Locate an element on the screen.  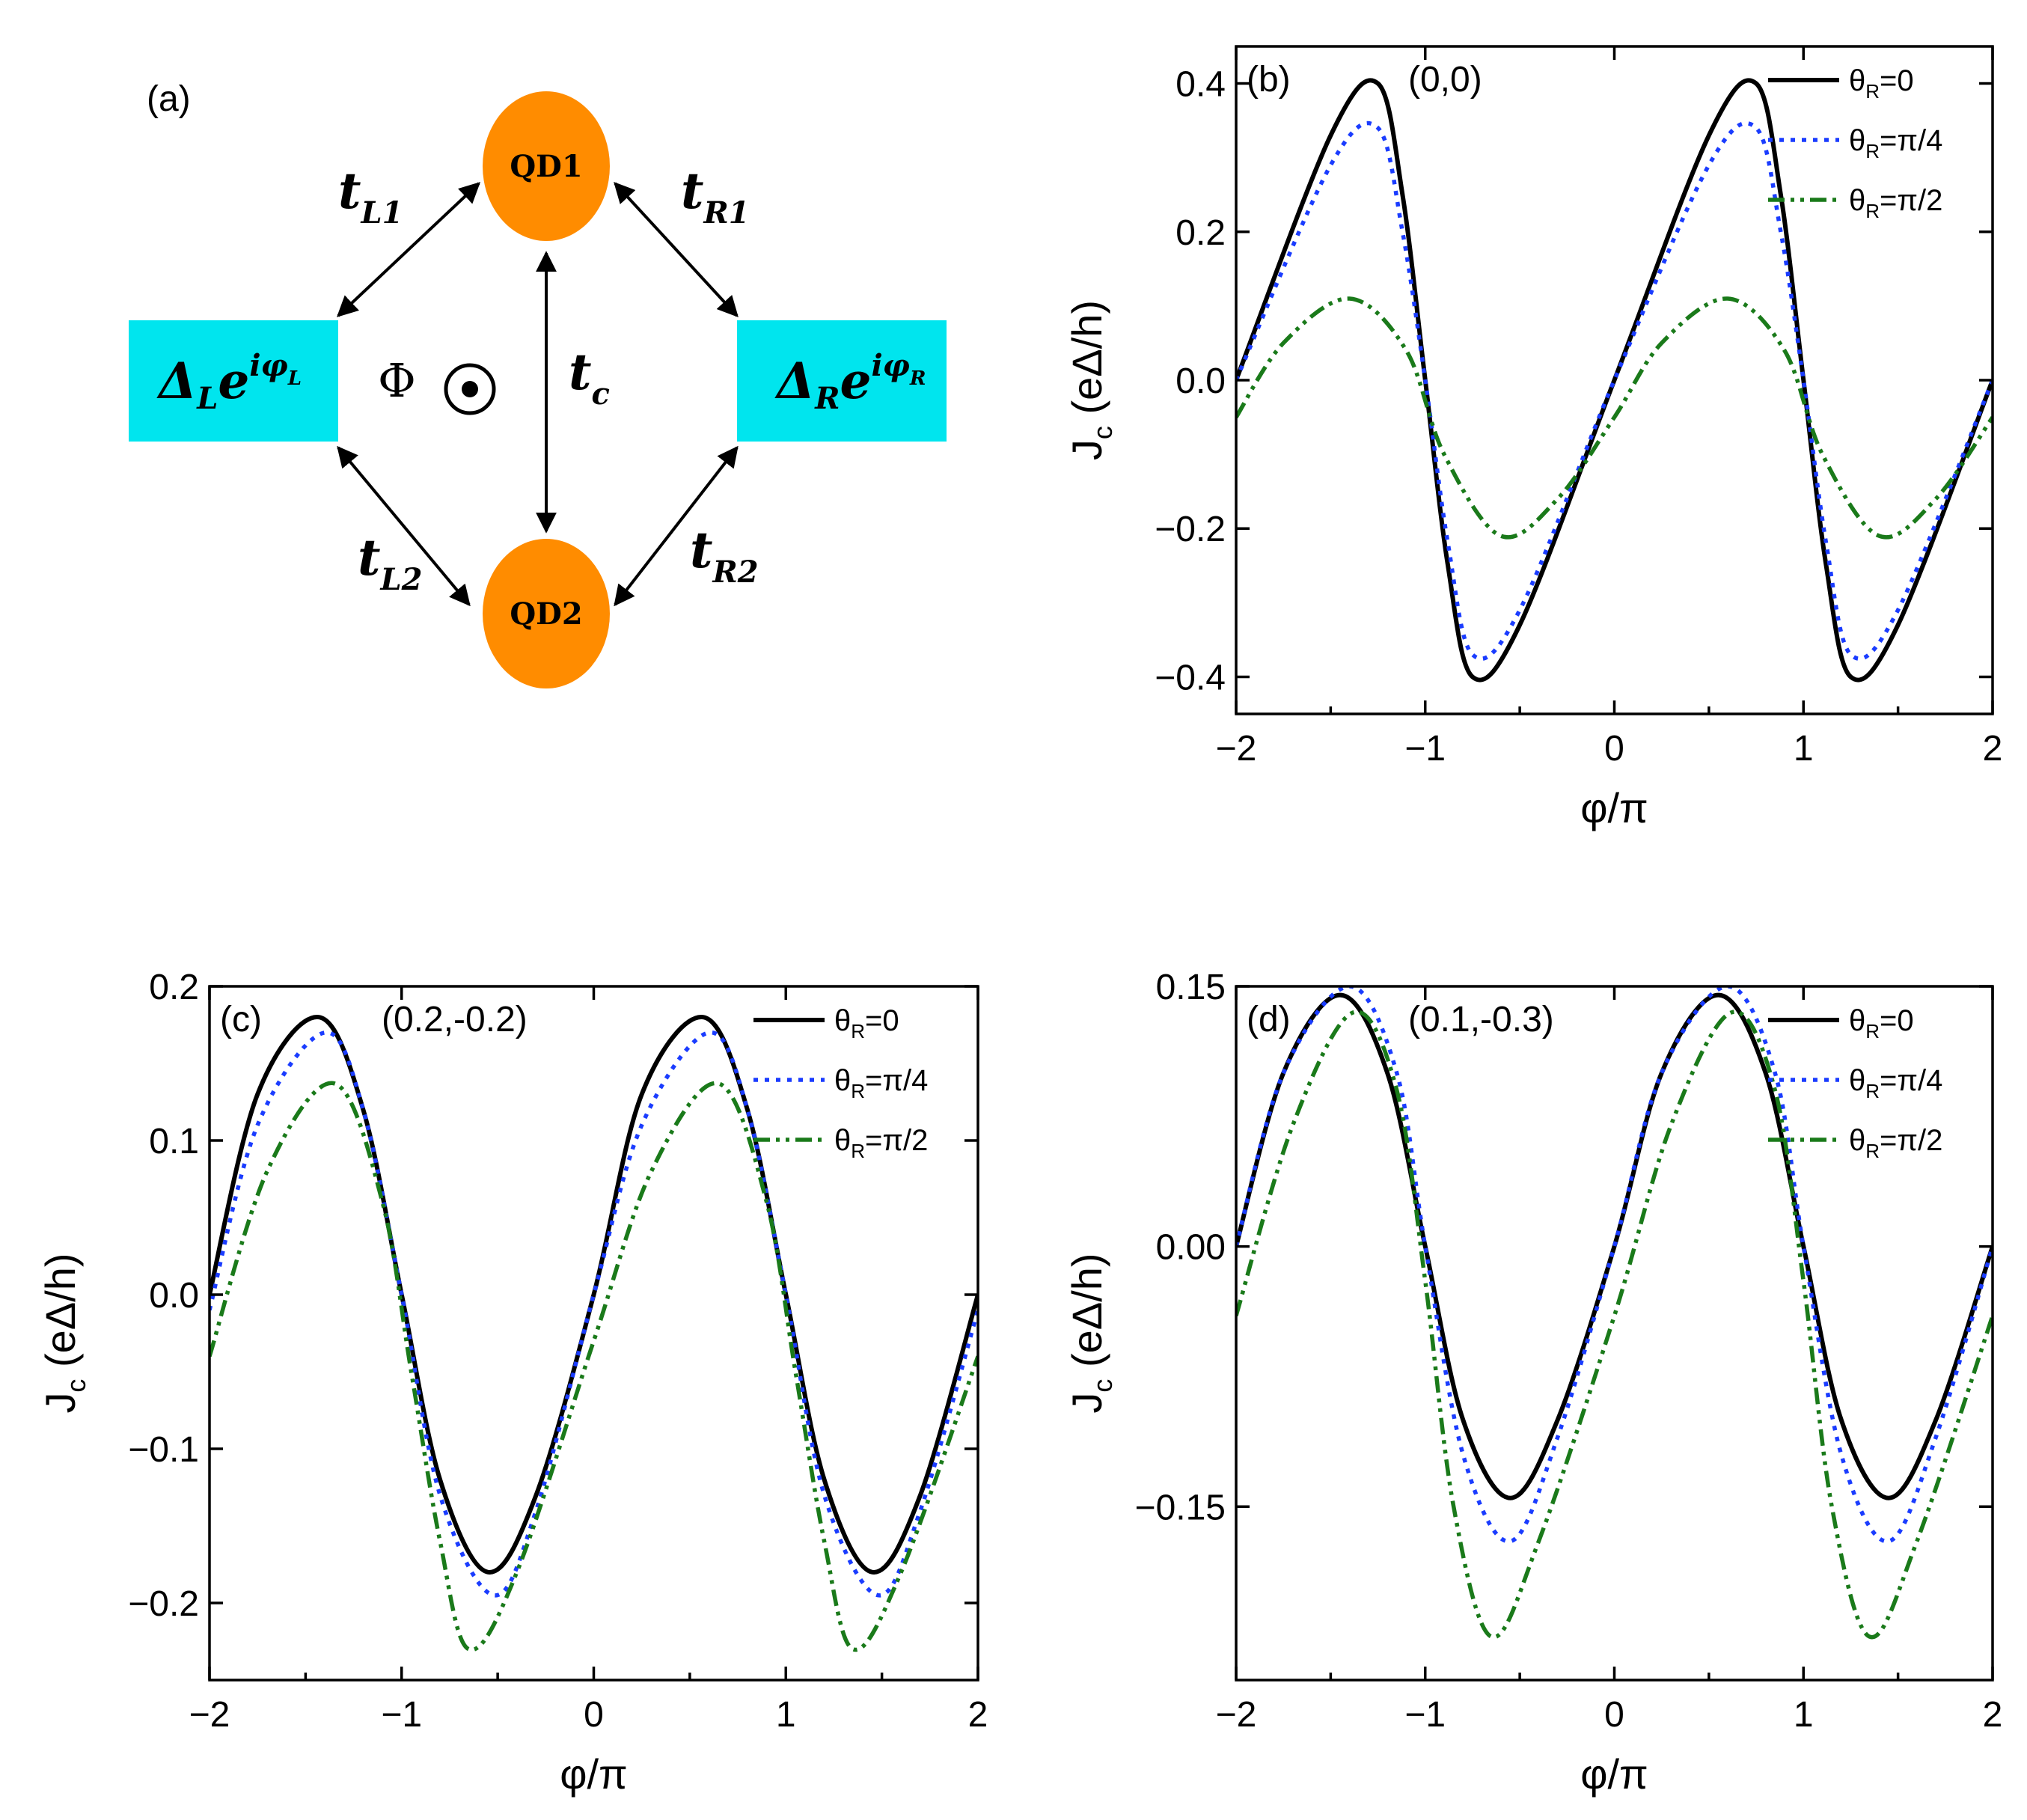
y-tick-label: 0.00 is located at coordinates (1191, 1248).